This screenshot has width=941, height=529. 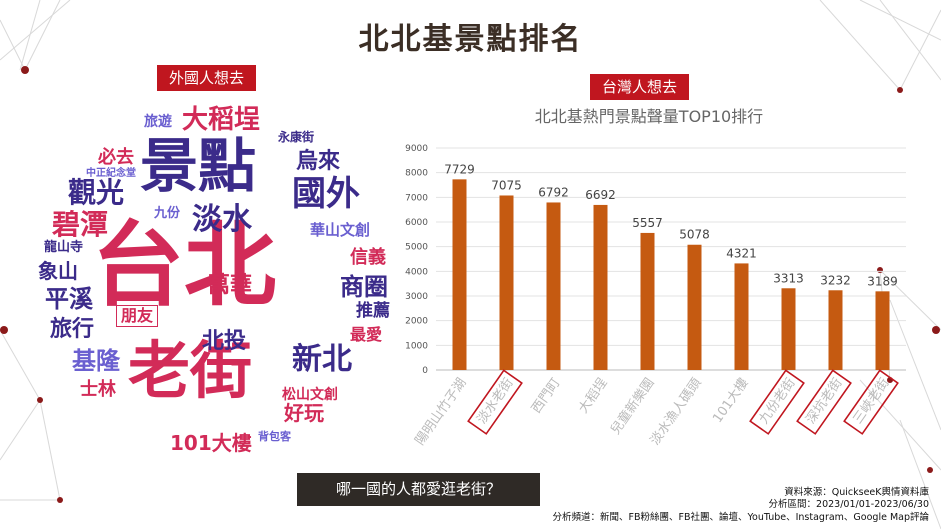 I want to click on y-tick-label: 7000, so click(x=416, y=198).